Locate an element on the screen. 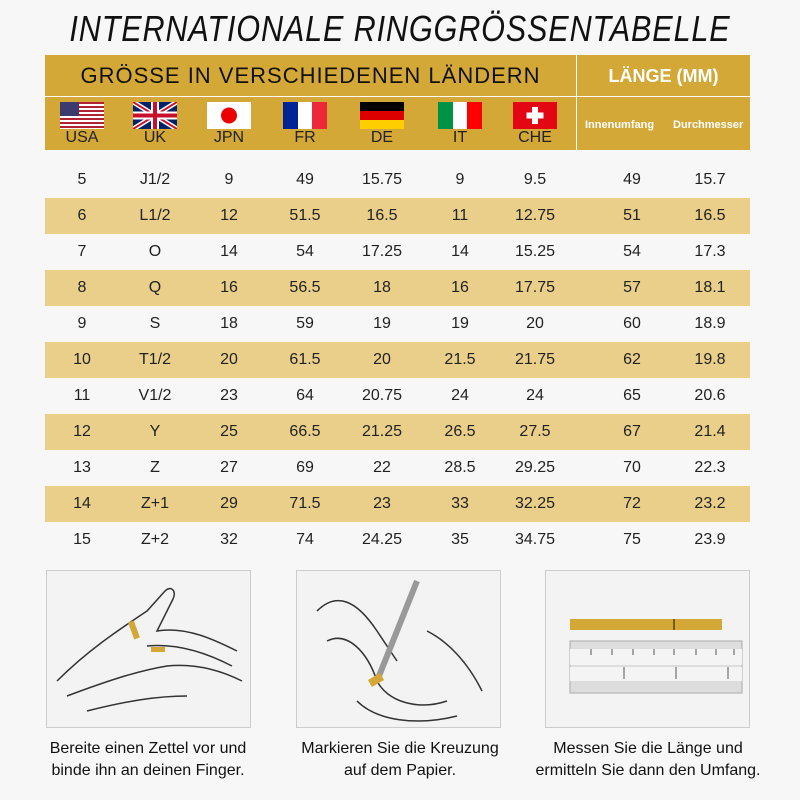  country-code: DE is located at coordinates (382, 137).